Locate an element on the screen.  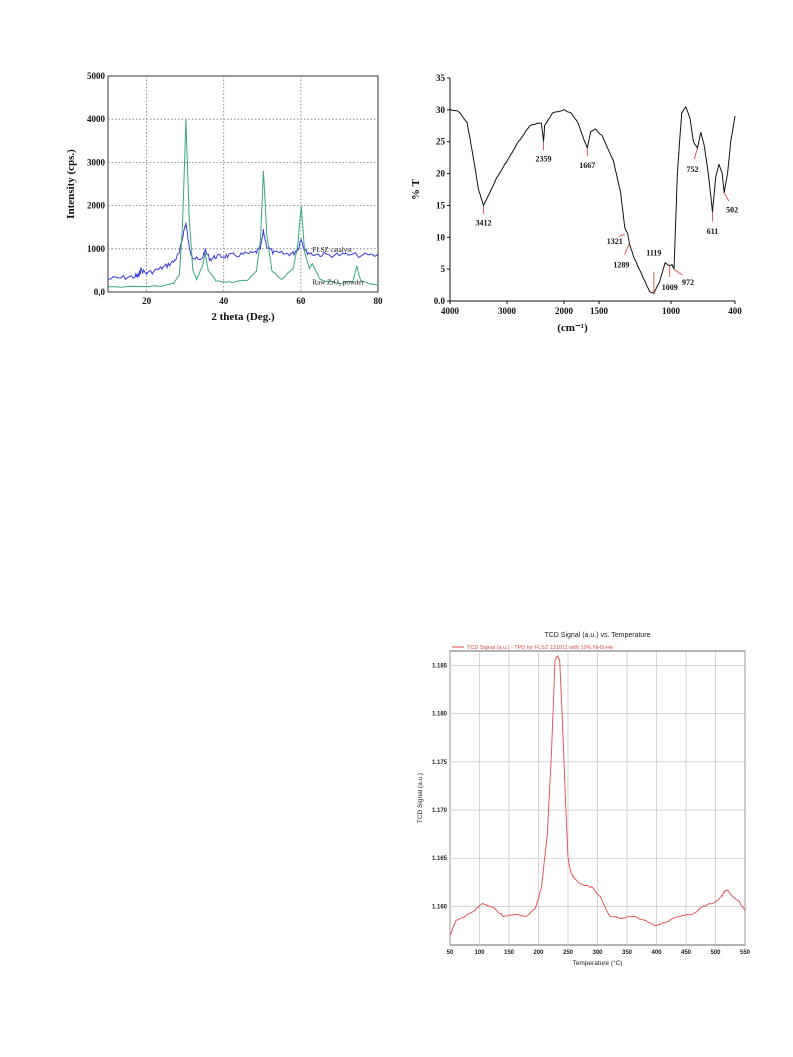
ftir-peak-label: 1321 is located at coordinates (615, 241).